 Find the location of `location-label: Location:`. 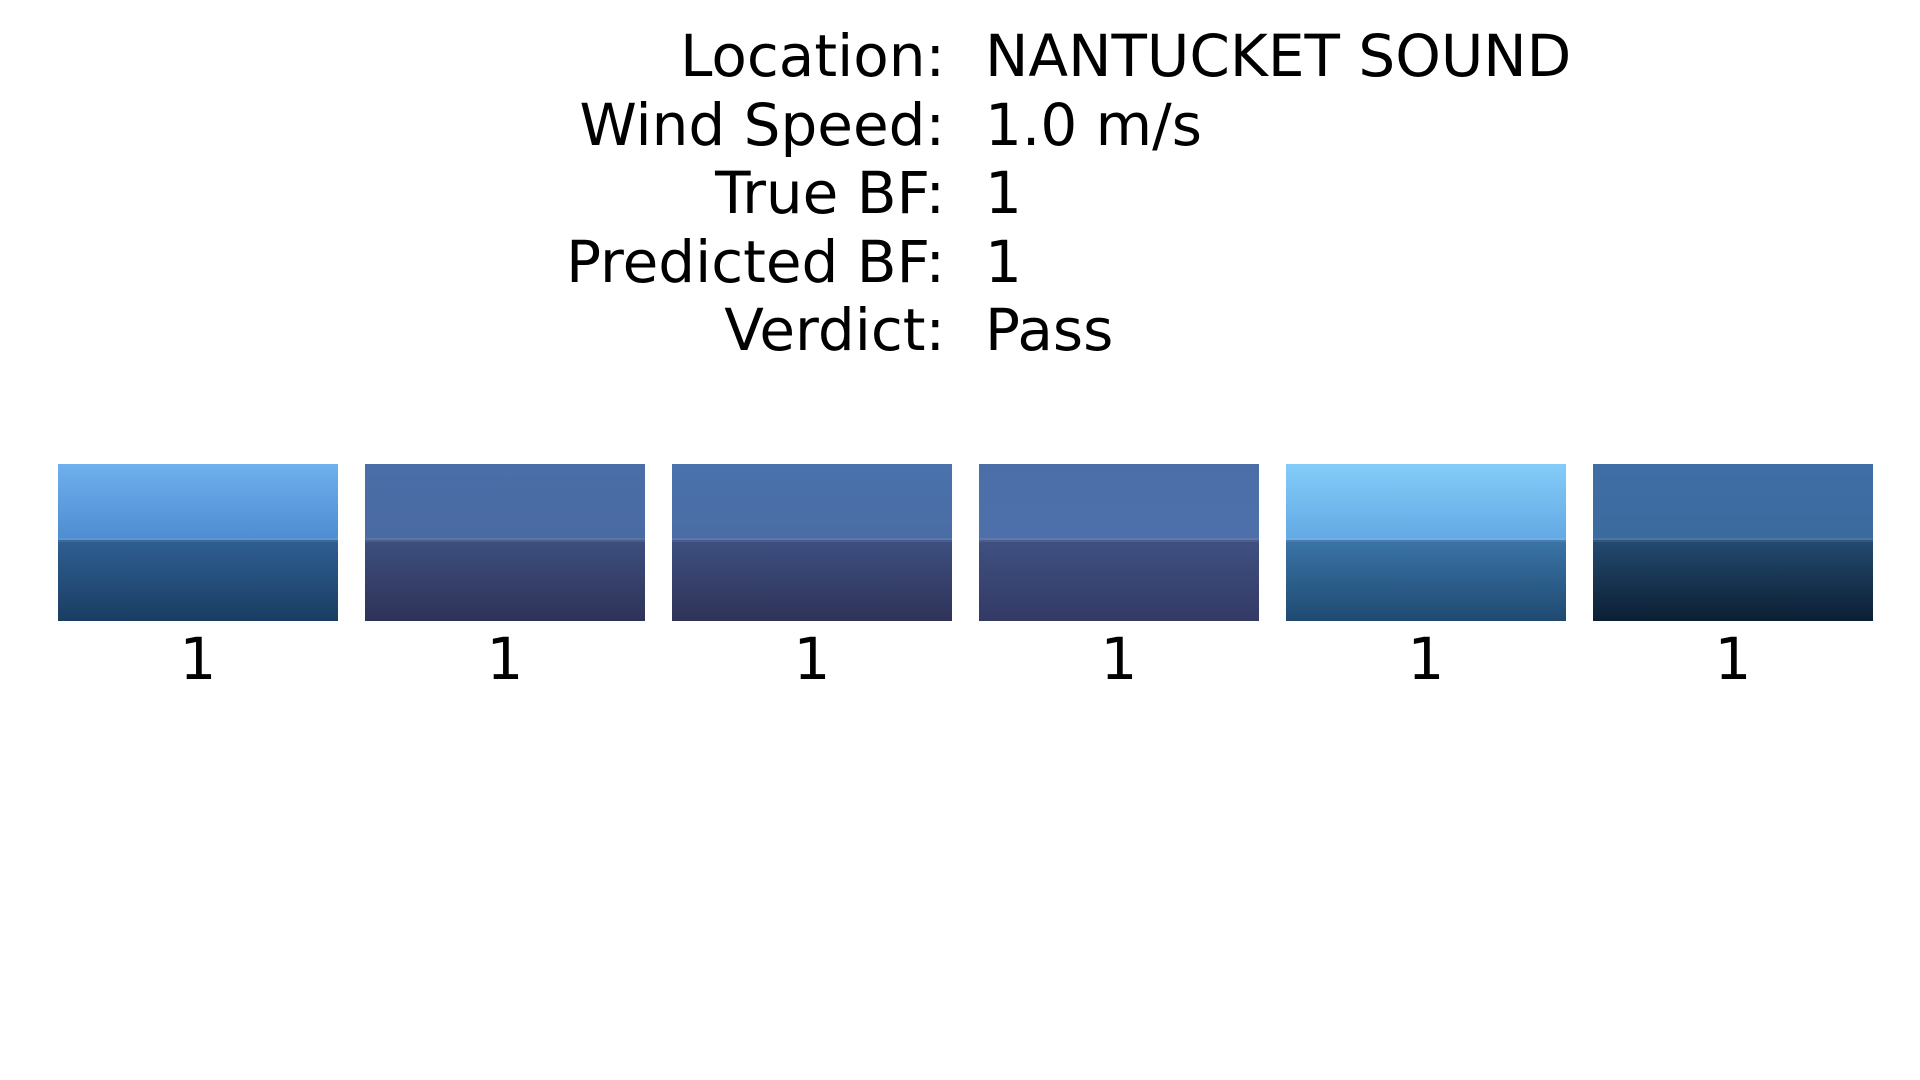

location-label: Location: is located at coordinates (812, 56).